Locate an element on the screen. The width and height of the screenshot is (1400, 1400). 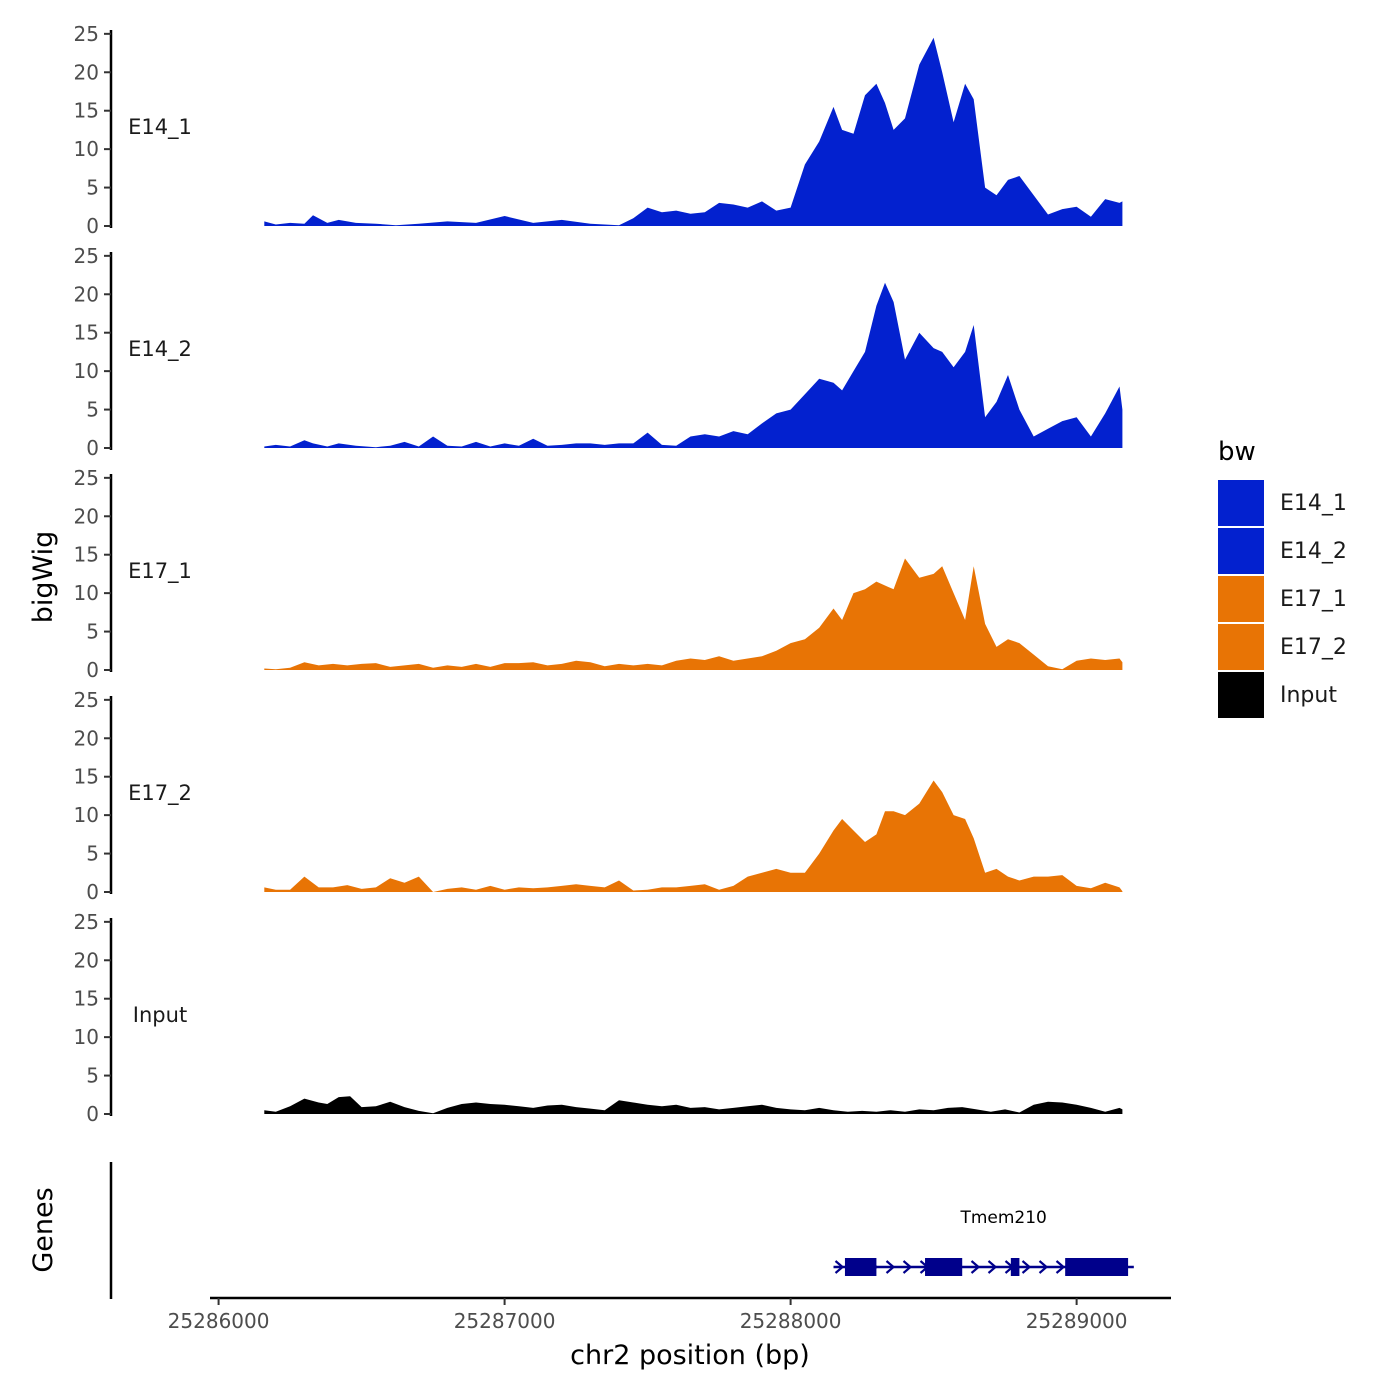
legend-label: E17_2 is located at coordinates (1313, 647).